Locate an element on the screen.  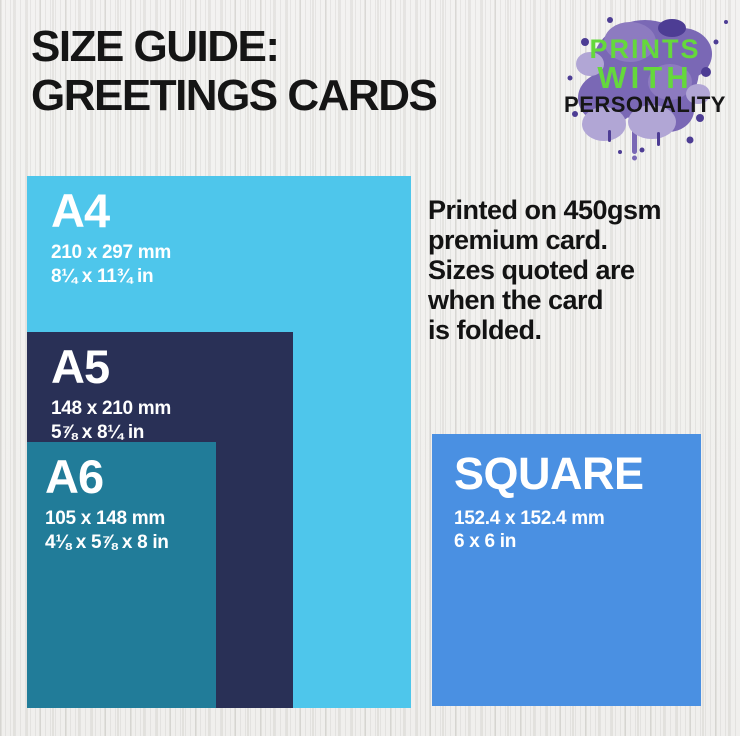
note-line1: Printed on 450gsm is located at coordinates (545, 210).